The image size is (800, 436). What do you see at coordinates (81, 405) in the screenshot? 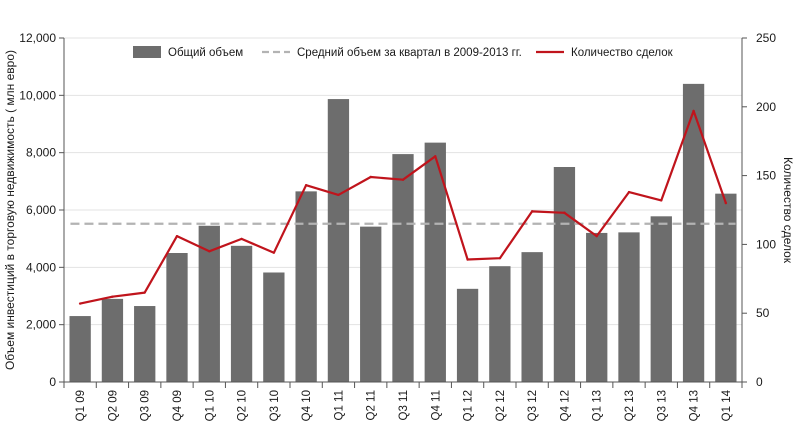
I see `x-tick-label: Q1 09` at bounding box center [81, 405].